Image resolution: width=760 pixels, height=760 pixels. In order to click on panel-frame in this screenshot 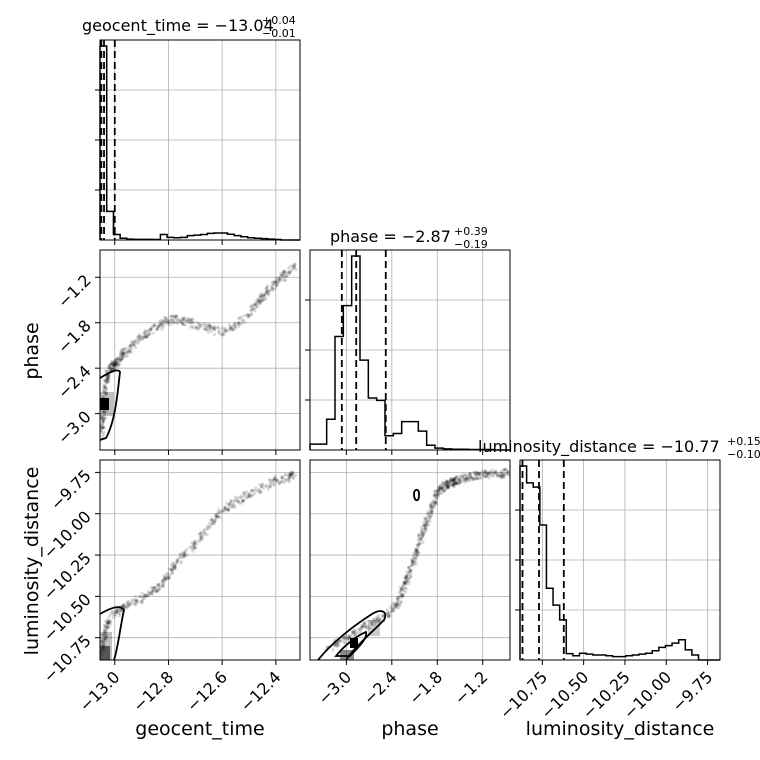, I will do `click(200, 350)`.